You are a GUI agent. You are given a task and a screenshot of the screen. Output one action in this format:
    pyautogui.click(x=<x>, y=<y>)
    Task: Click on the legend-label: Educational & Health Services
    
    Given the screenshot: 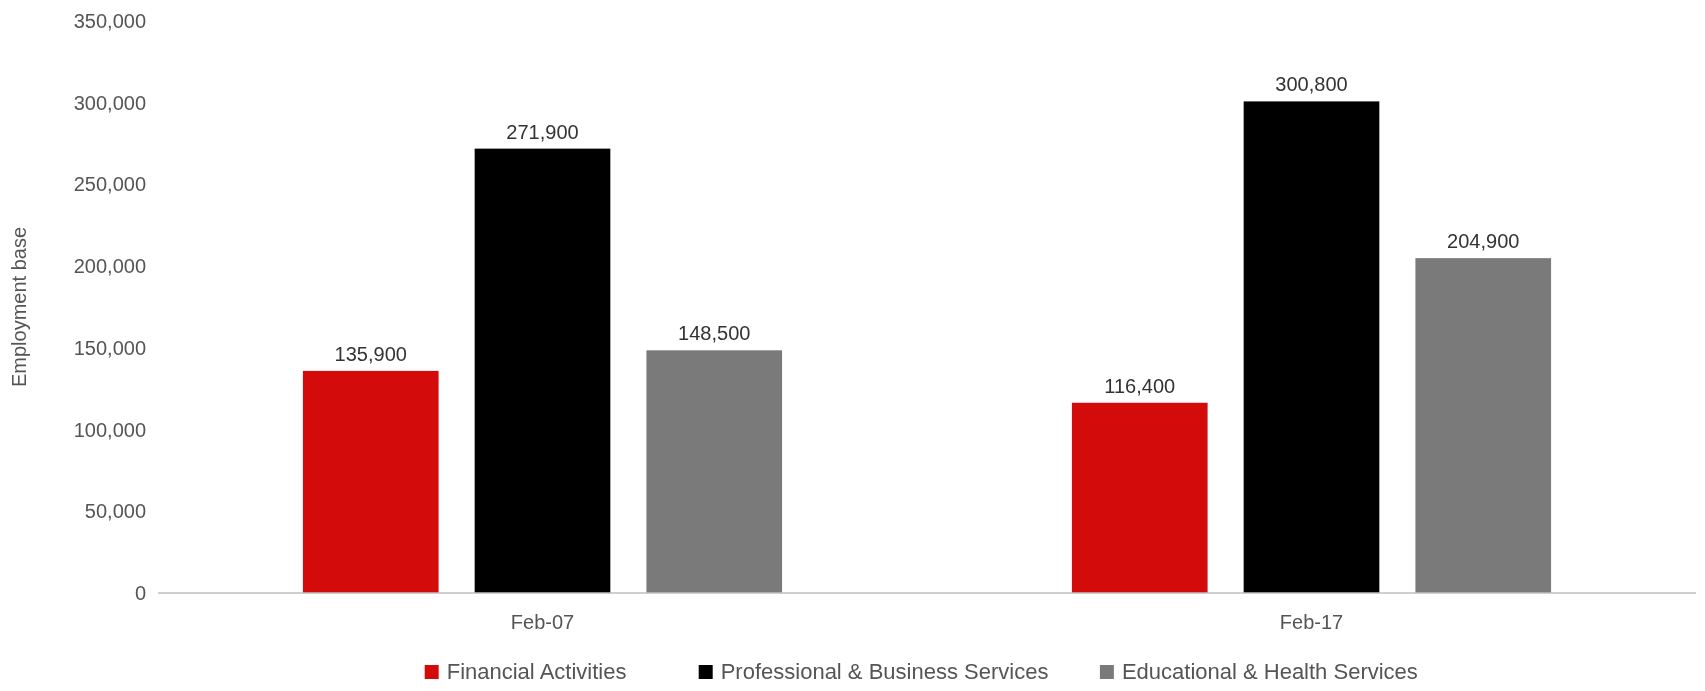 What is the action you would take?
    pyautogui.click(x=1269, y=671)
    